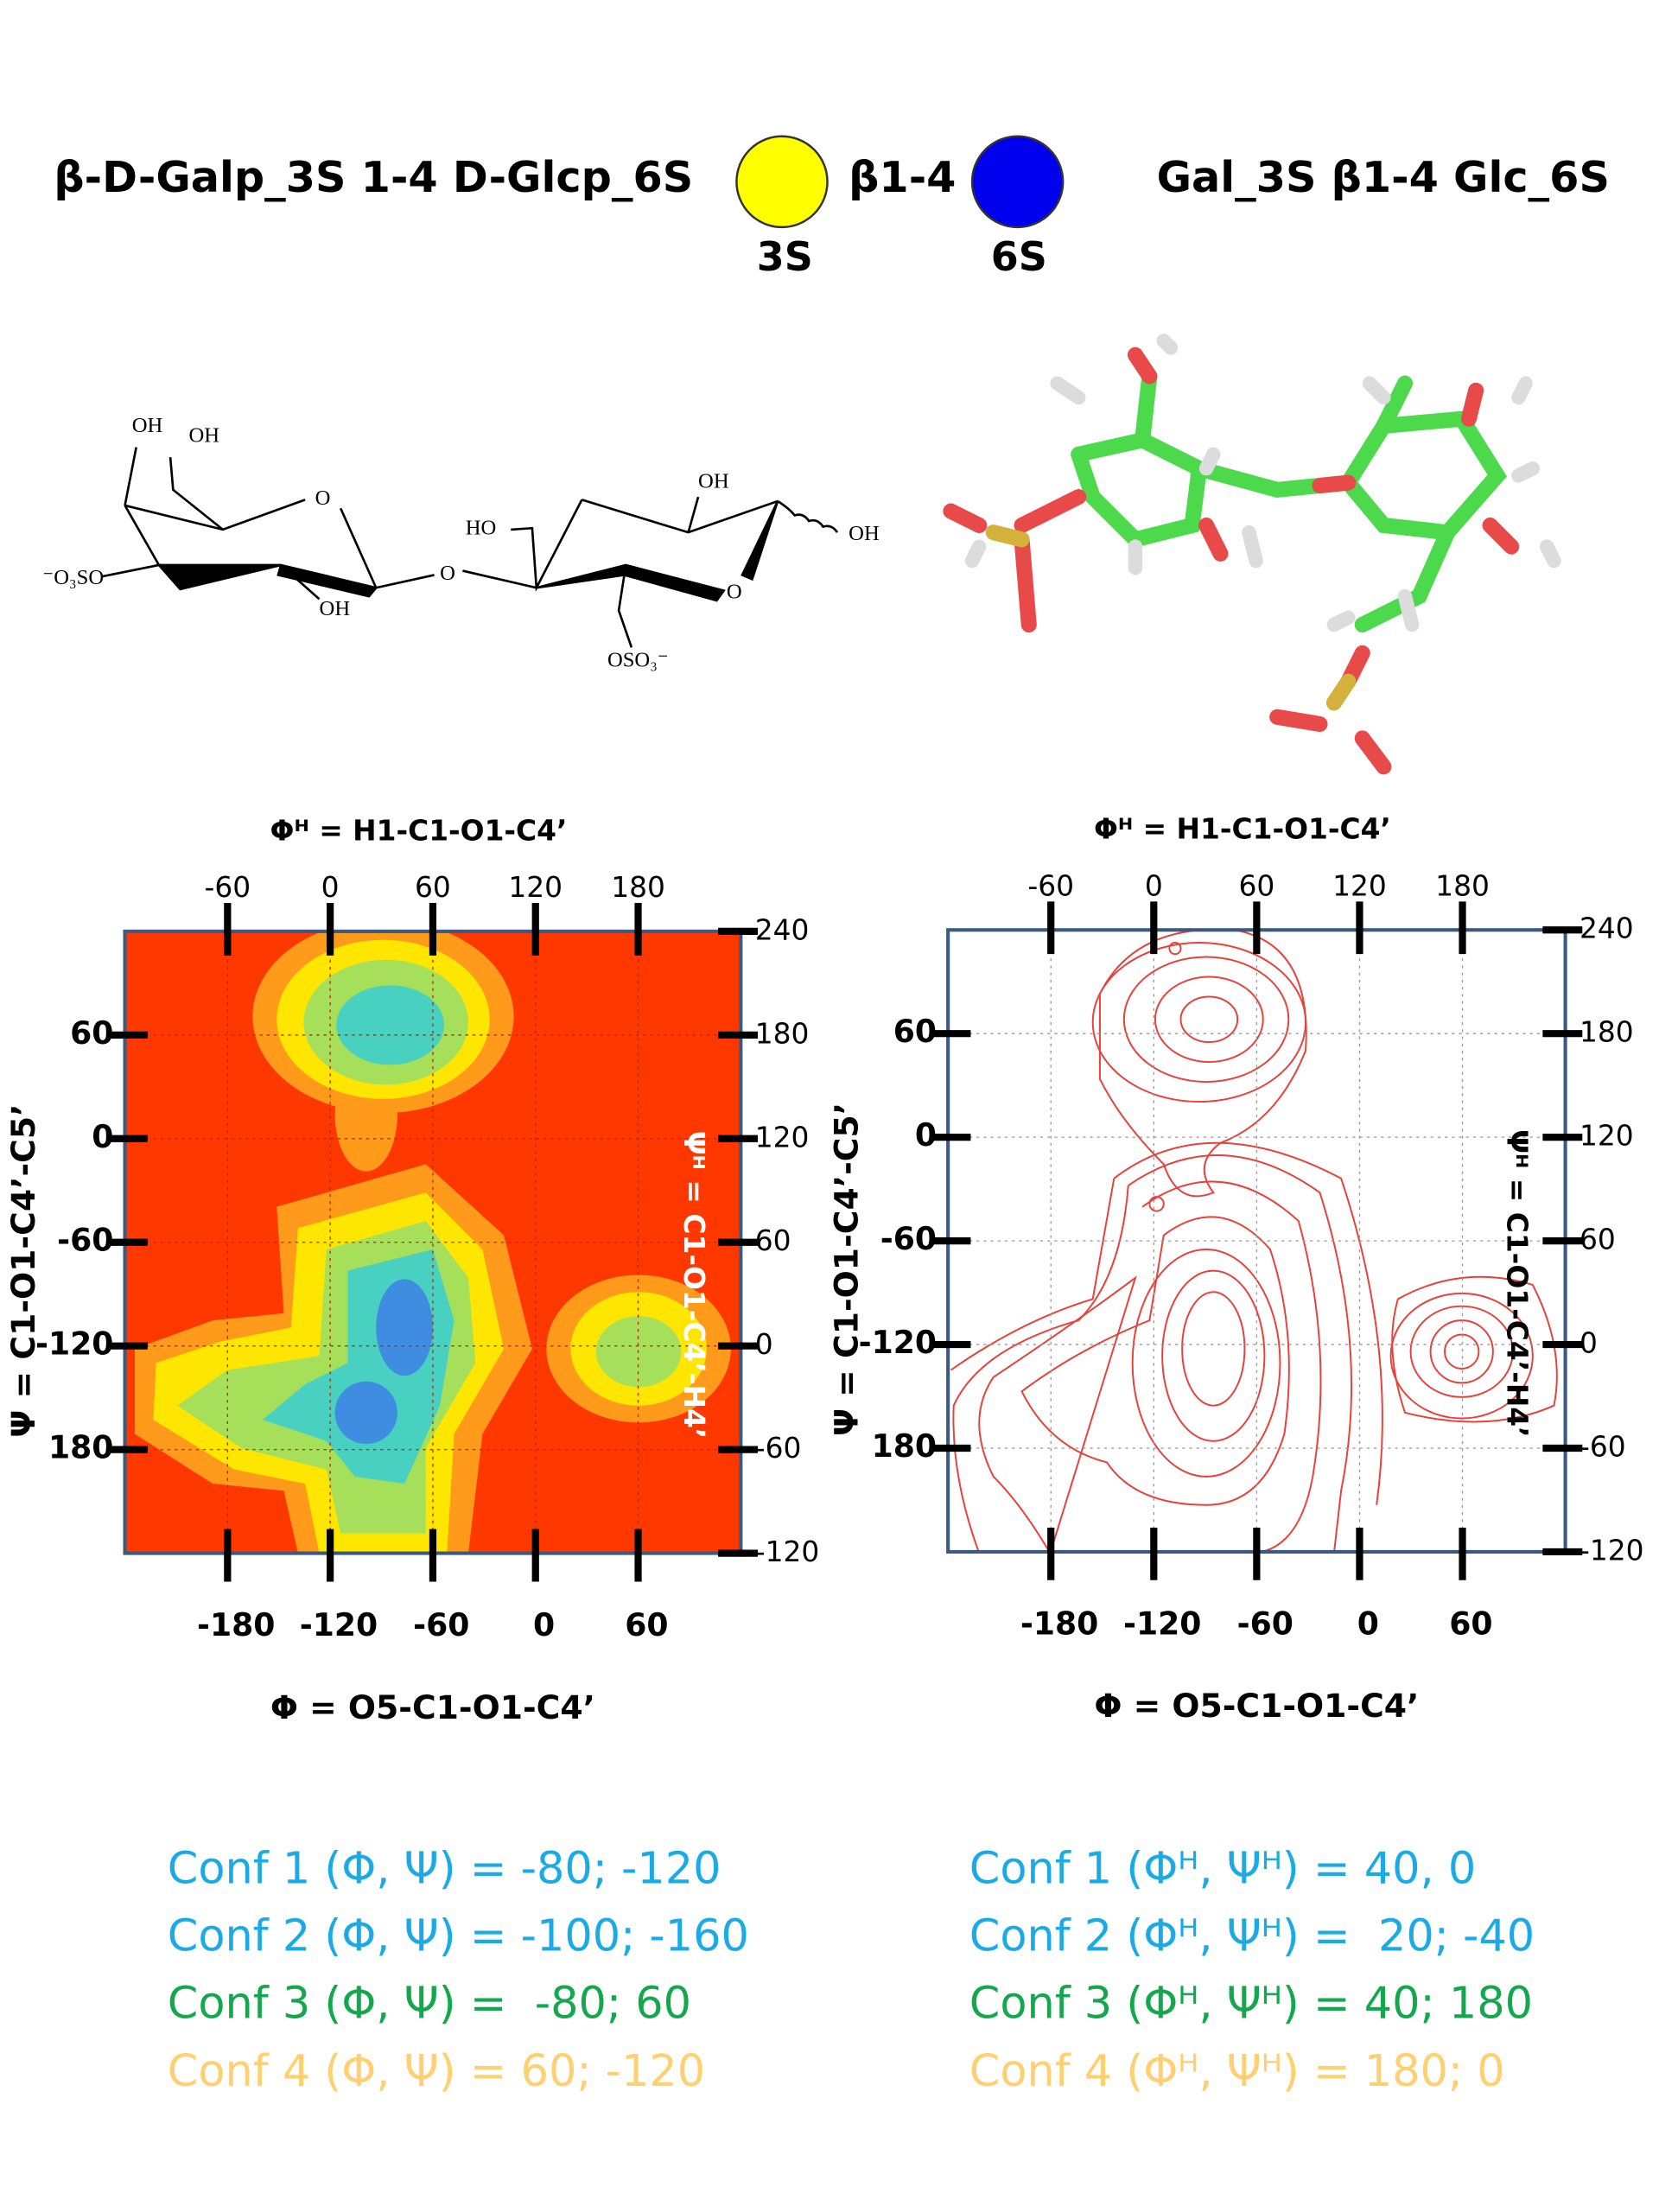  Describe the element at coordinates (1251, 2005) in the screenshot. I see `conformation-line: Conf 3 (Φᴴ, Ψᴴ) = 40; 180` at that location.